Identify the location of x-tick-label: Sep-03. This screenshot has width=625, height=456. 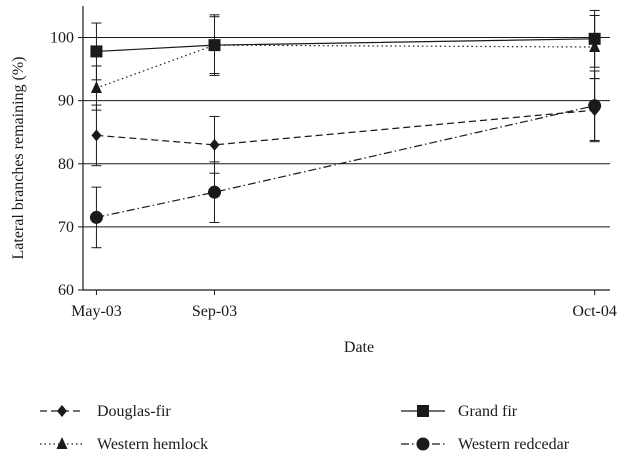
(214, 311).